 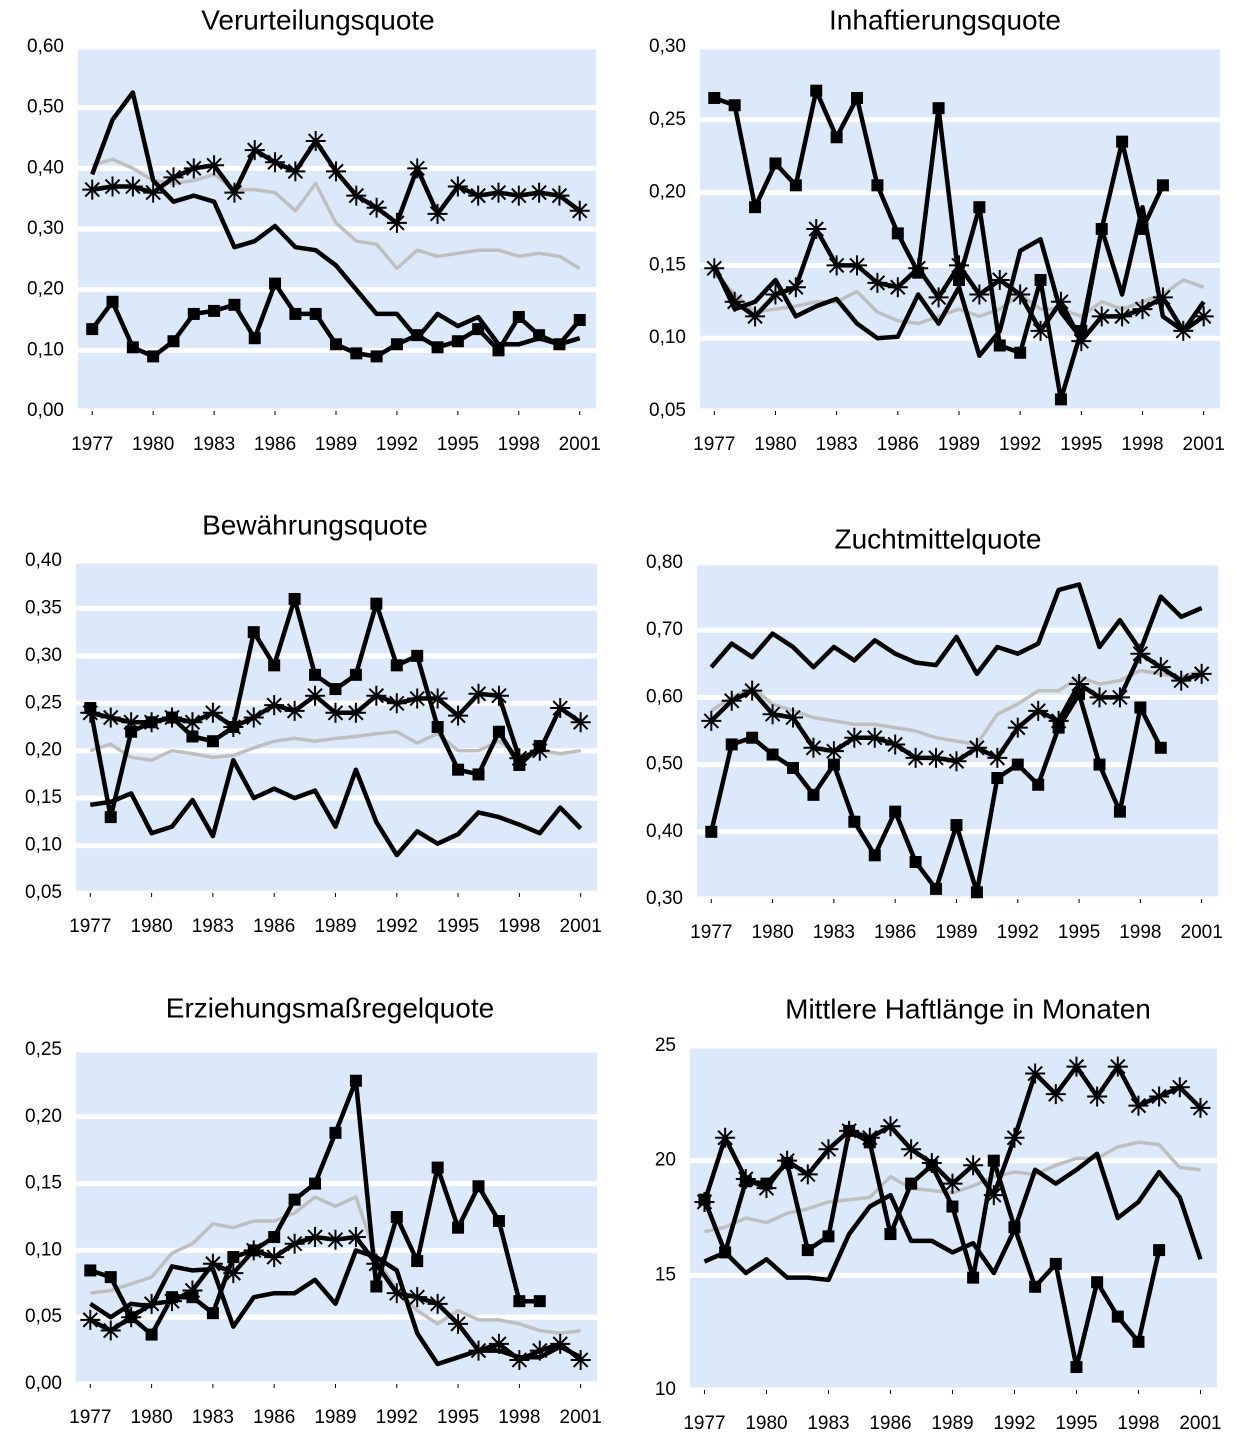 I want to click on y-tick-label: 0,00, so click(x=43, y=1383).